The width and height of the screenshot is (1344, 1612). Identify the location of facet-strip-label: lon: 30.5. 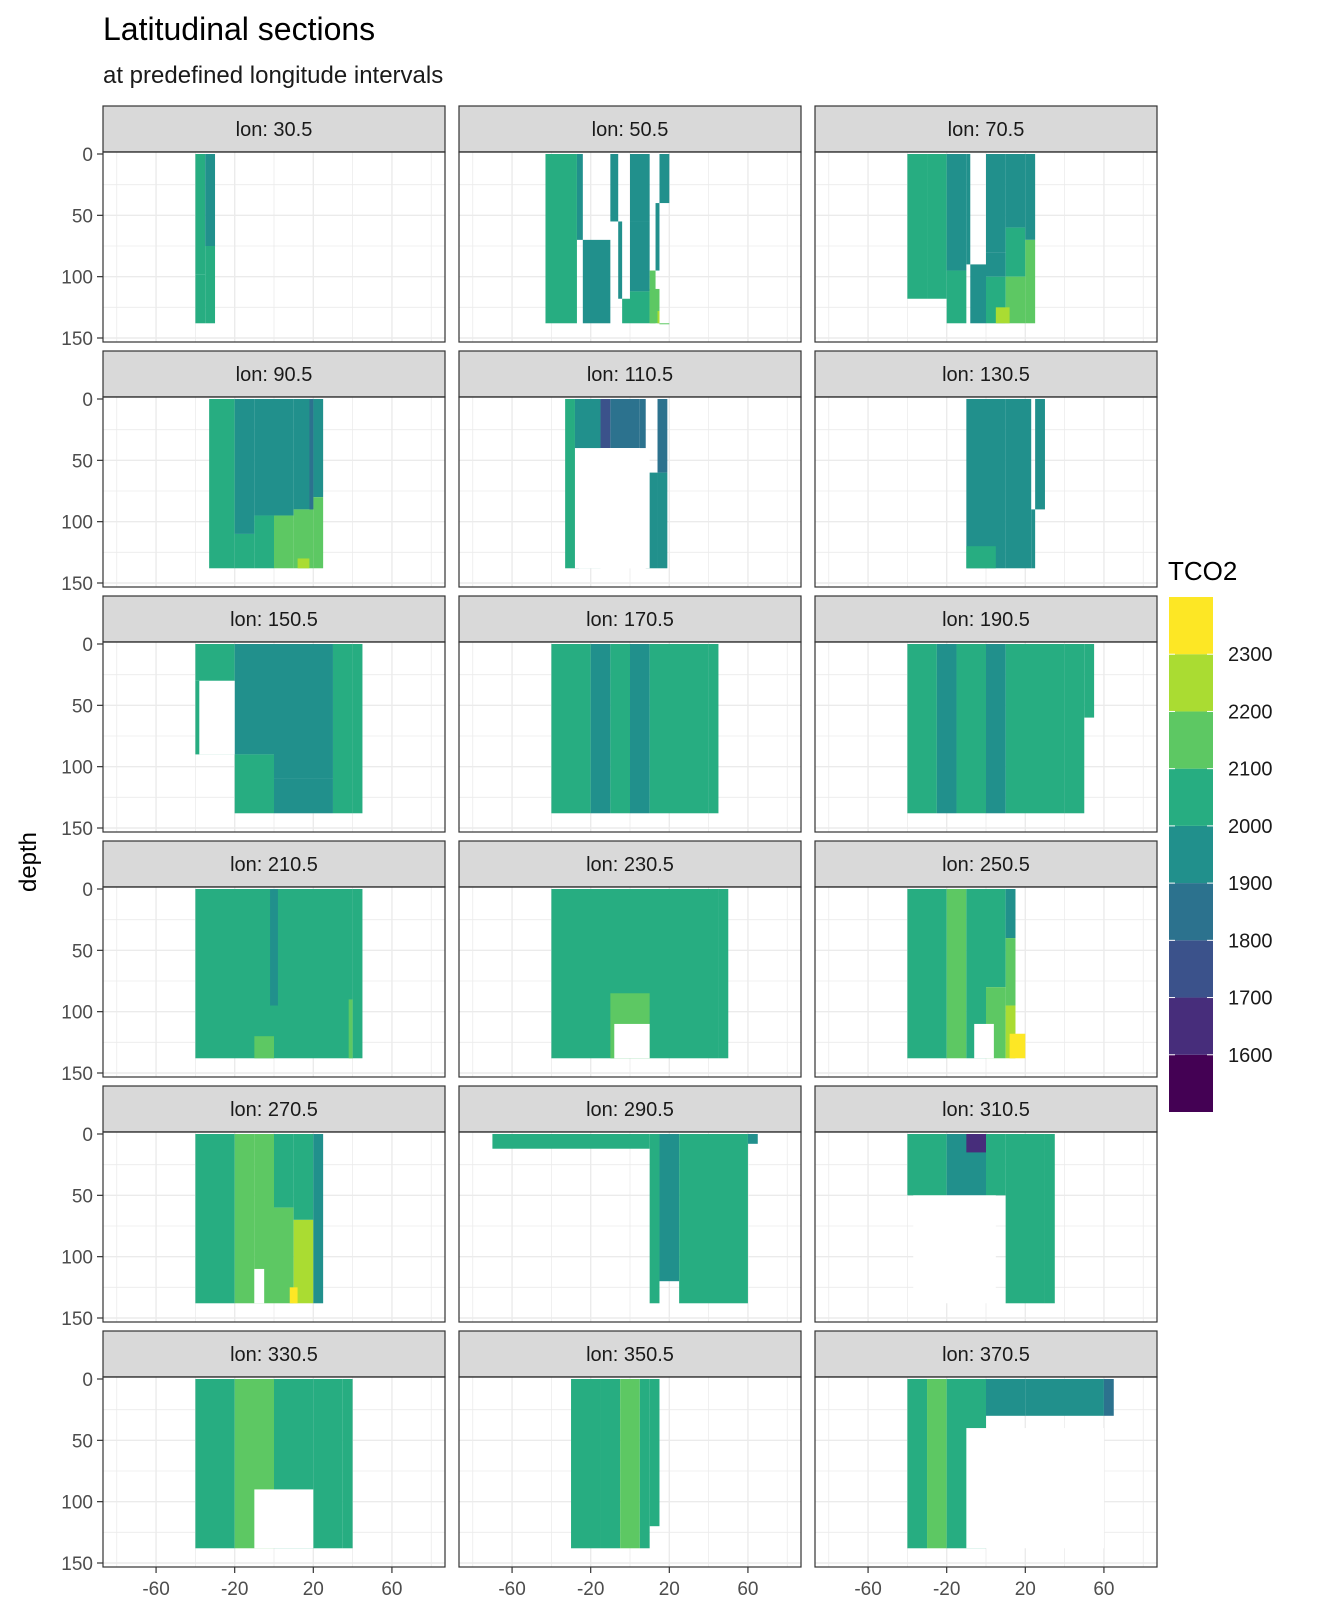
(274, 130).